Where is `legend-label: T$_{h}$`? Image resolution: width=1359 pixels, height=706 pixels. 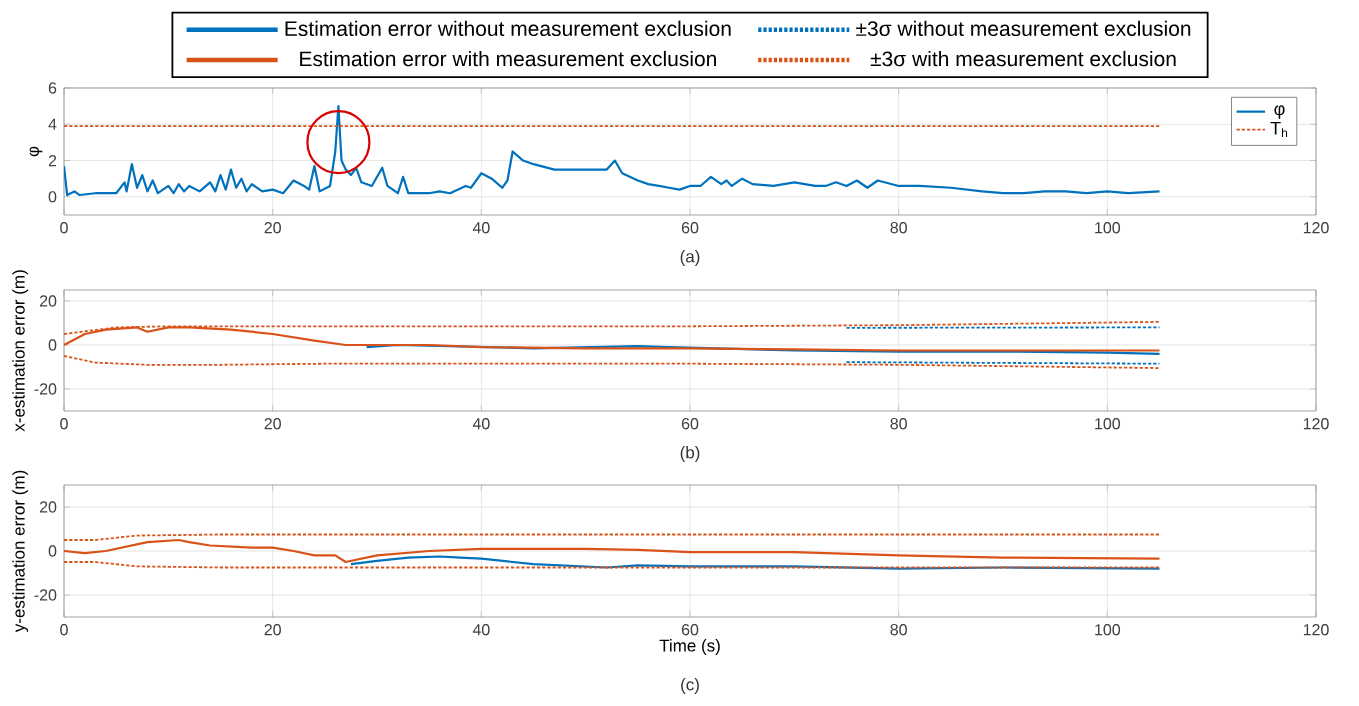
legend-label: T$_{h}$ is located at coordinates (1279, 129).